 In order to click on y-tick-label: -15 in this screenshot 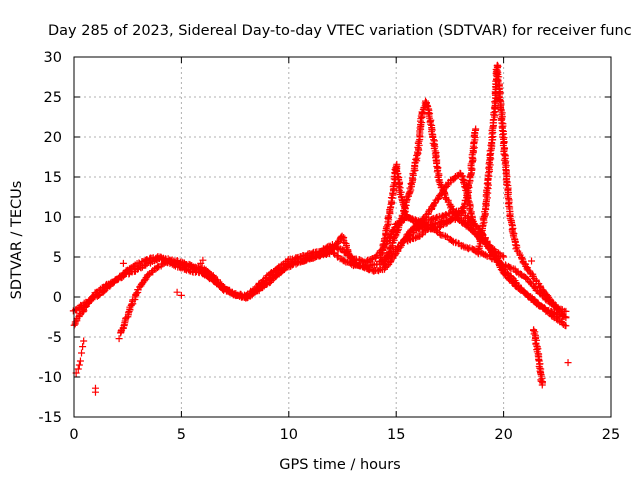, I will do `click(50, 418)`.